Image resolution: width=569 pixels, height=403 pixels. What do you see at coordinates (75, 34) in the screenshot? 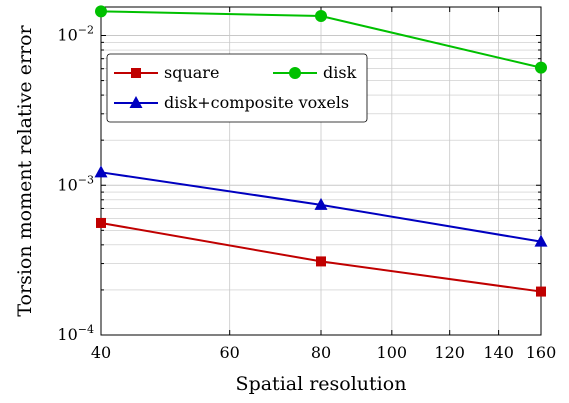
I see `y-tick-label: 10⁻²` at bounding box center [75, 34].